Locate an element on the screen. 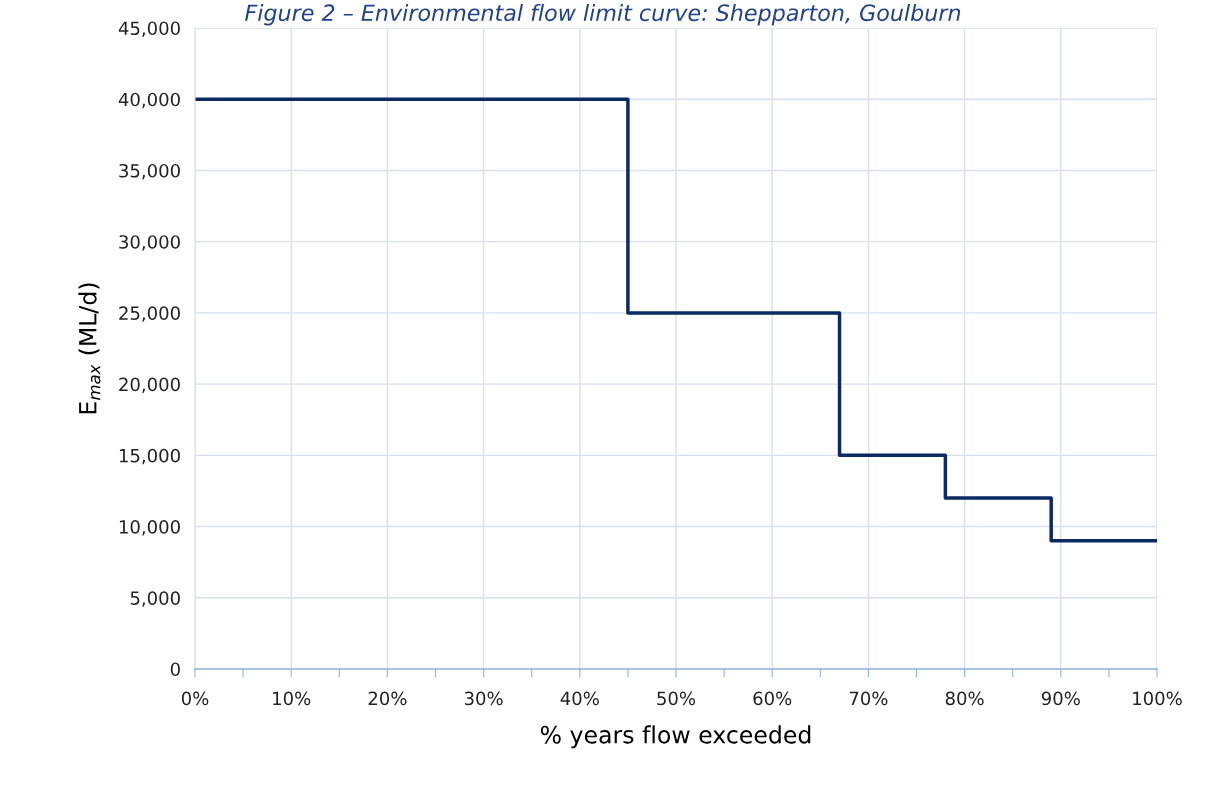 The height and width of the screenshot is (789, 1206). x-tick-label: 10% is located at coordinates (292, 698).